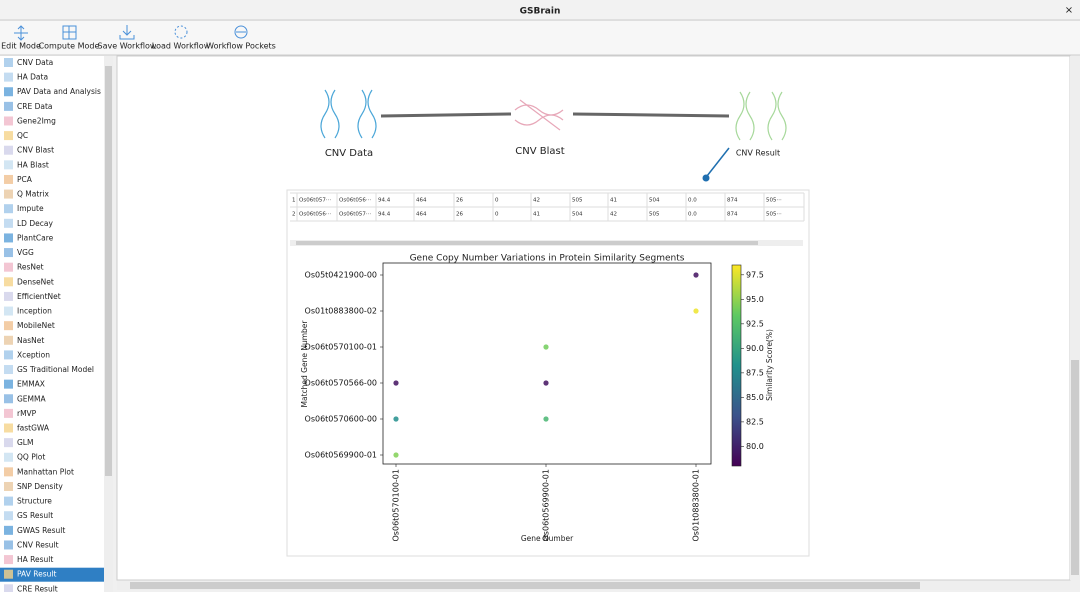 Image resolution: width=1080 pixels, height=592 pixels. What do you see at coordinates (181, 46) in the screenshot?
I see `toolbar-button: Load Workflow` at bounding box center [181, 46].